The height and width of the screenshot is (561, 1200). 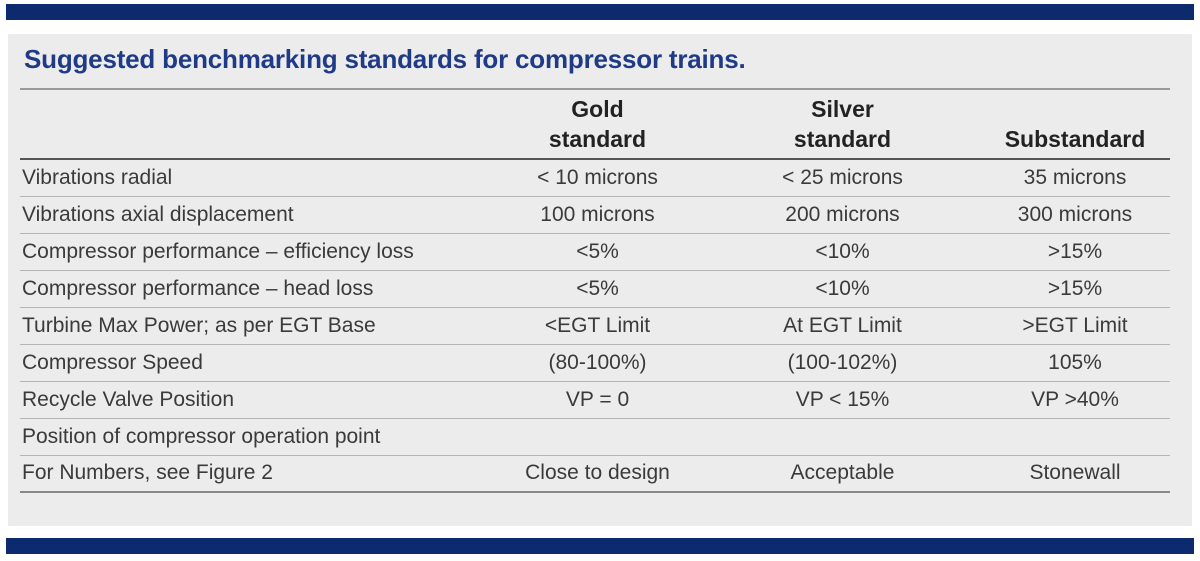 What do you see at coordinates (597, 178) in the screenshot?
I see `gold-value: < 10 microns` at bounding box center [597, 178].